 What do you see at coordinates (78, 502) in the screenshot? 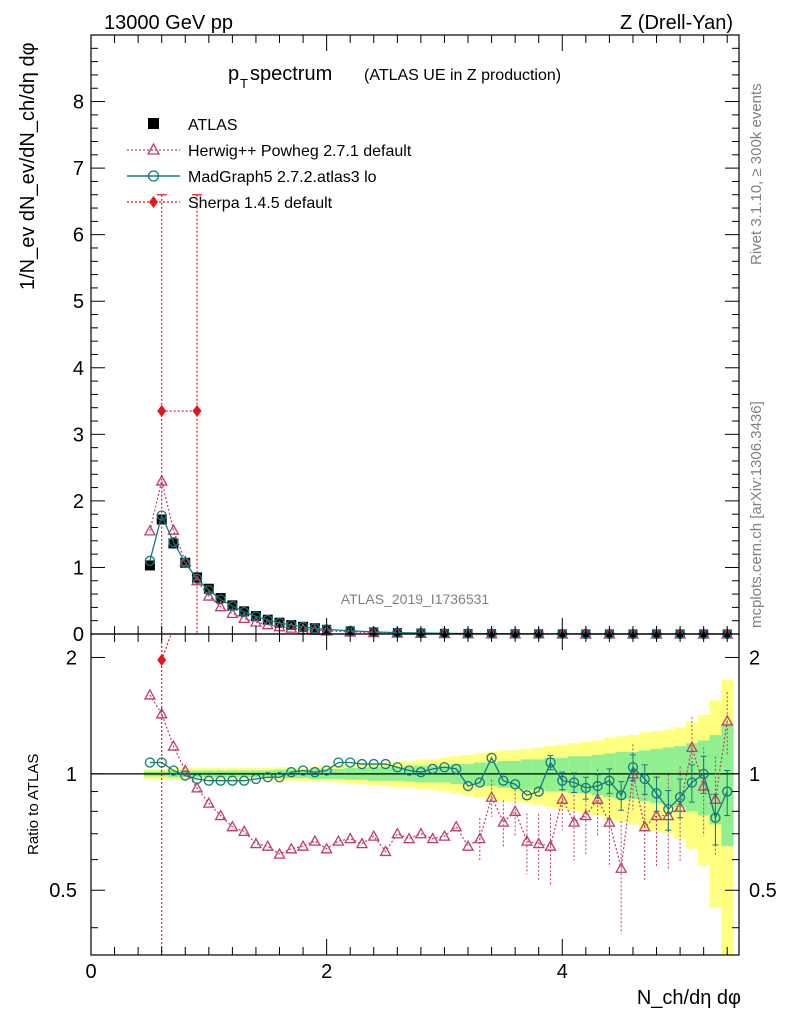
I see `y-tick-label: 2` at bounding box center [78, 502].